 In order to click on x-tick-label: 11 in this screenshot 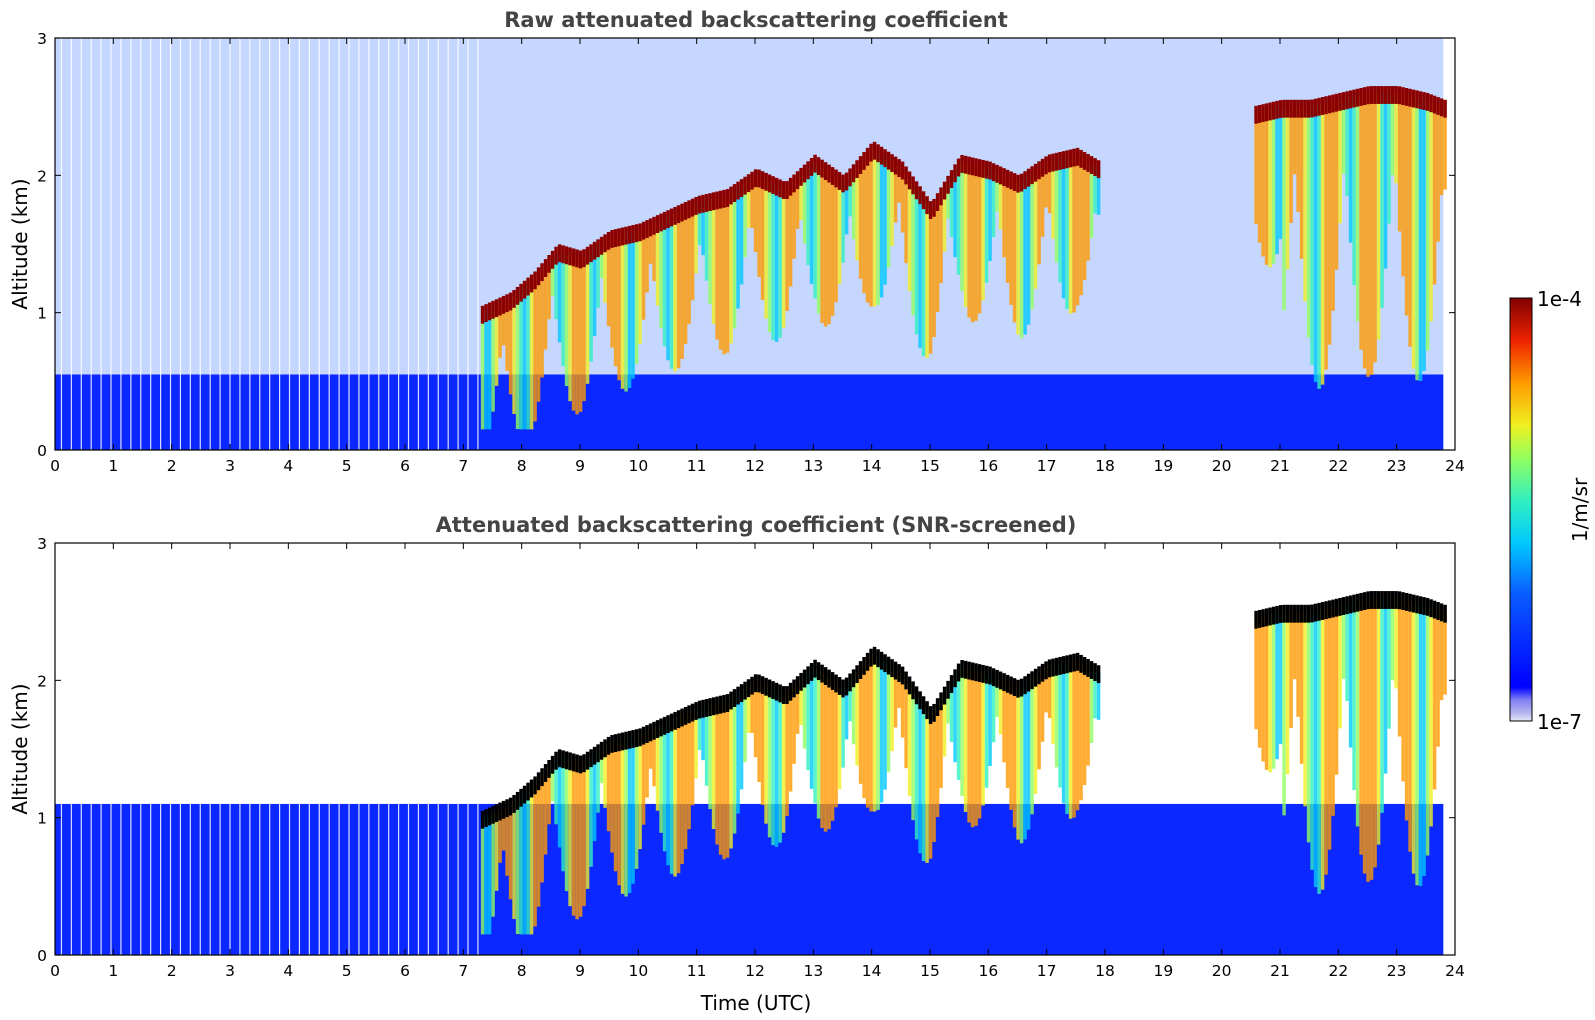, I will do `click(697, 971)`.